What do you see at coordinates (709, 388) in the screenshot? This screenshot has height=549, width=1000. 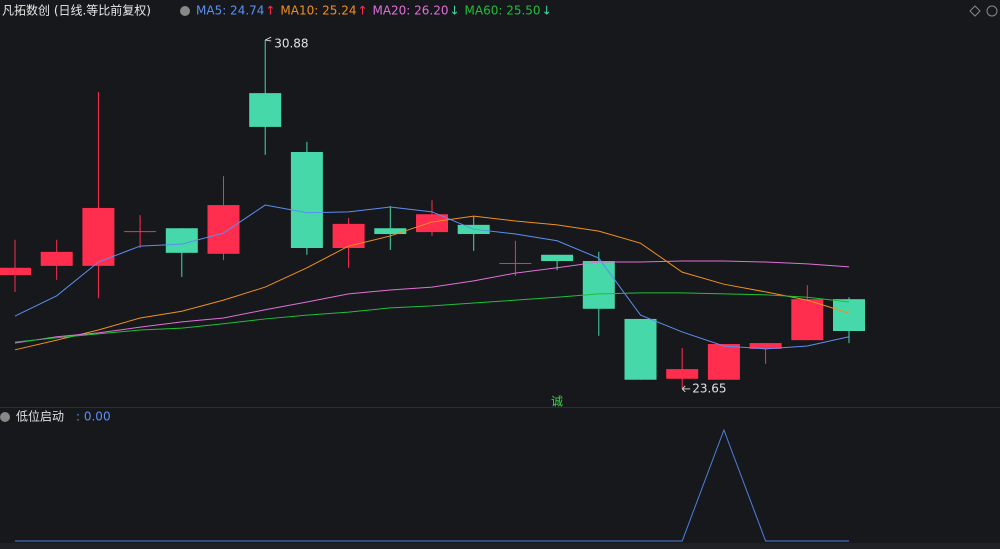 I see `low-label: 23.65` at bounding box center [709, 388].